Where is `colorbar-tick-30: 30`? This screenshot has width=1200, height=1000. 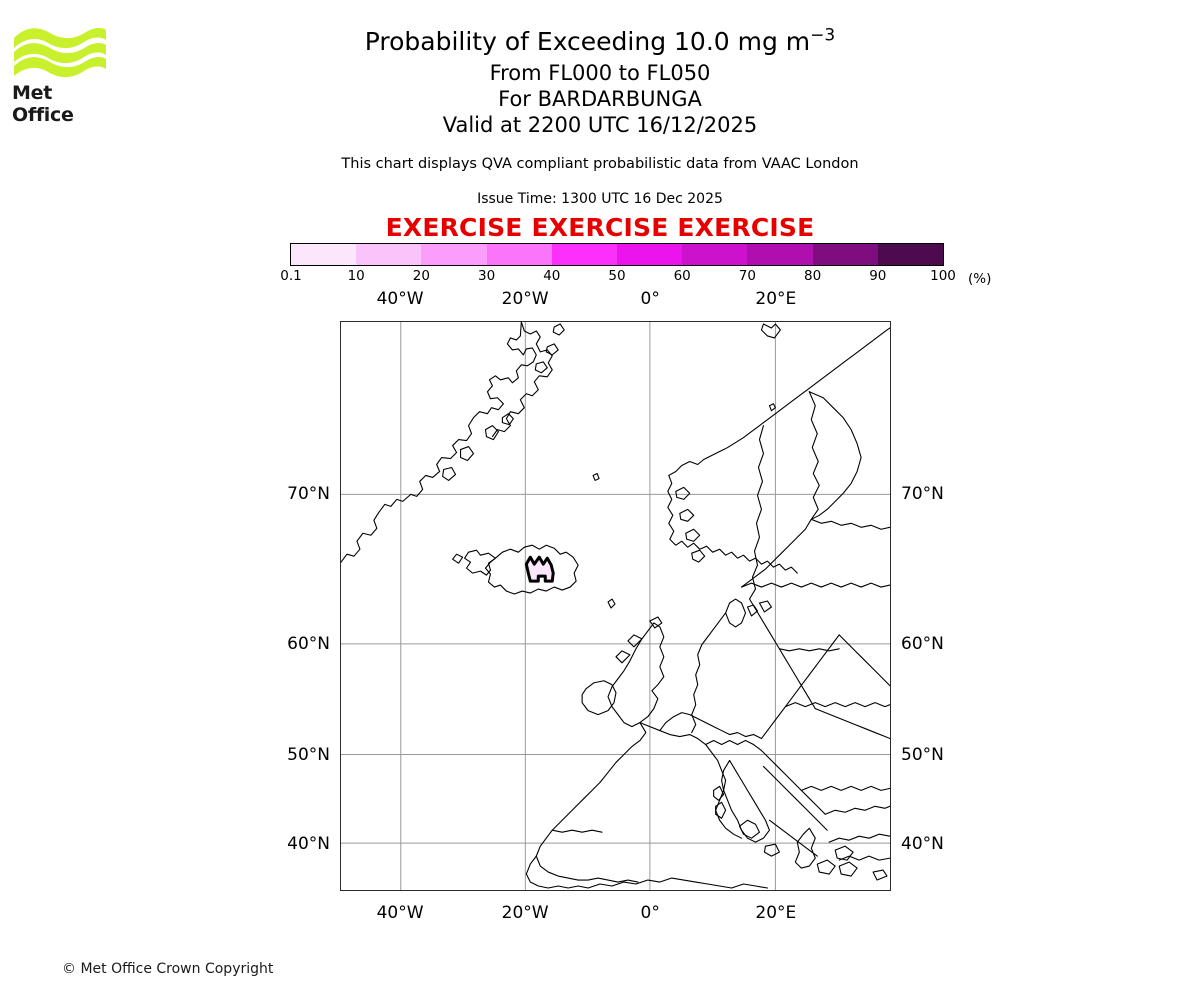 colorbar-tick-30: 30 is located at coordinates (487, 276).